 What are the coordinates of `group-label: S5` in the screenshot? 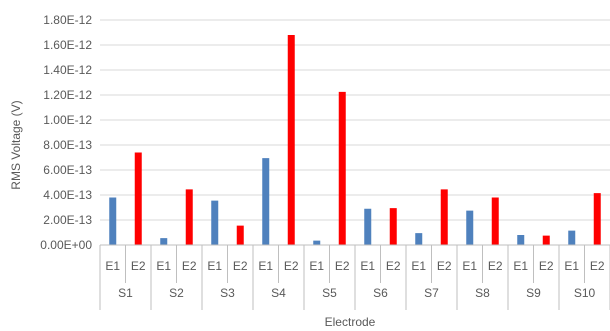 It's located at (329, 293).